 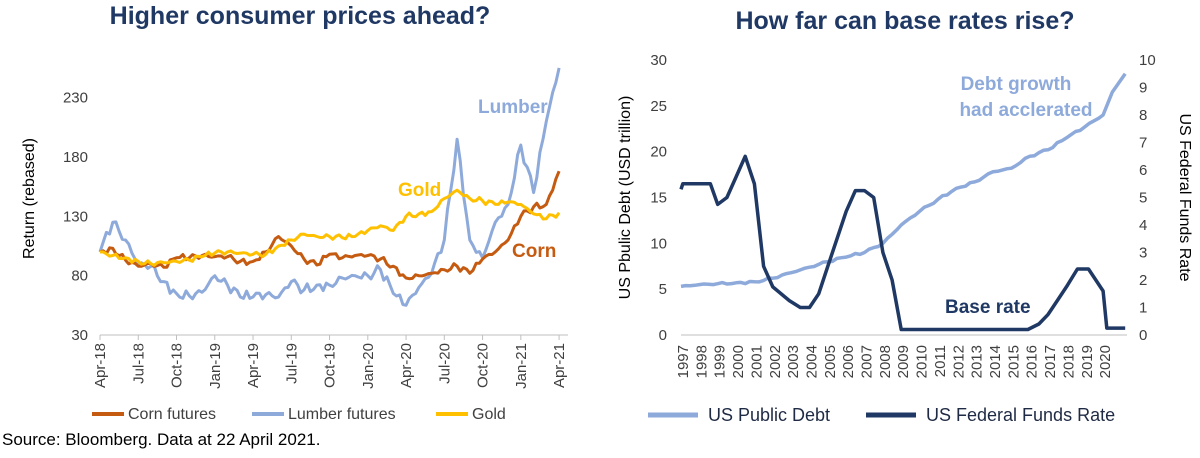 I want to click on x-tick-label: Apr-19, so click(x=253, y=365).